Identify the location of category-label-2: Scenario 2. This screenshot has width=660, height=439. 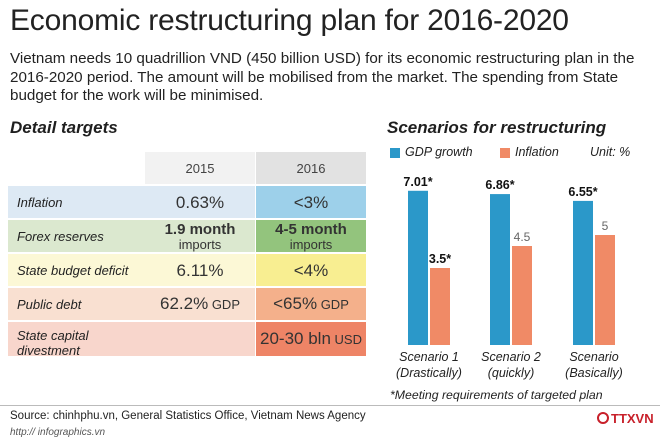
(511, 357).